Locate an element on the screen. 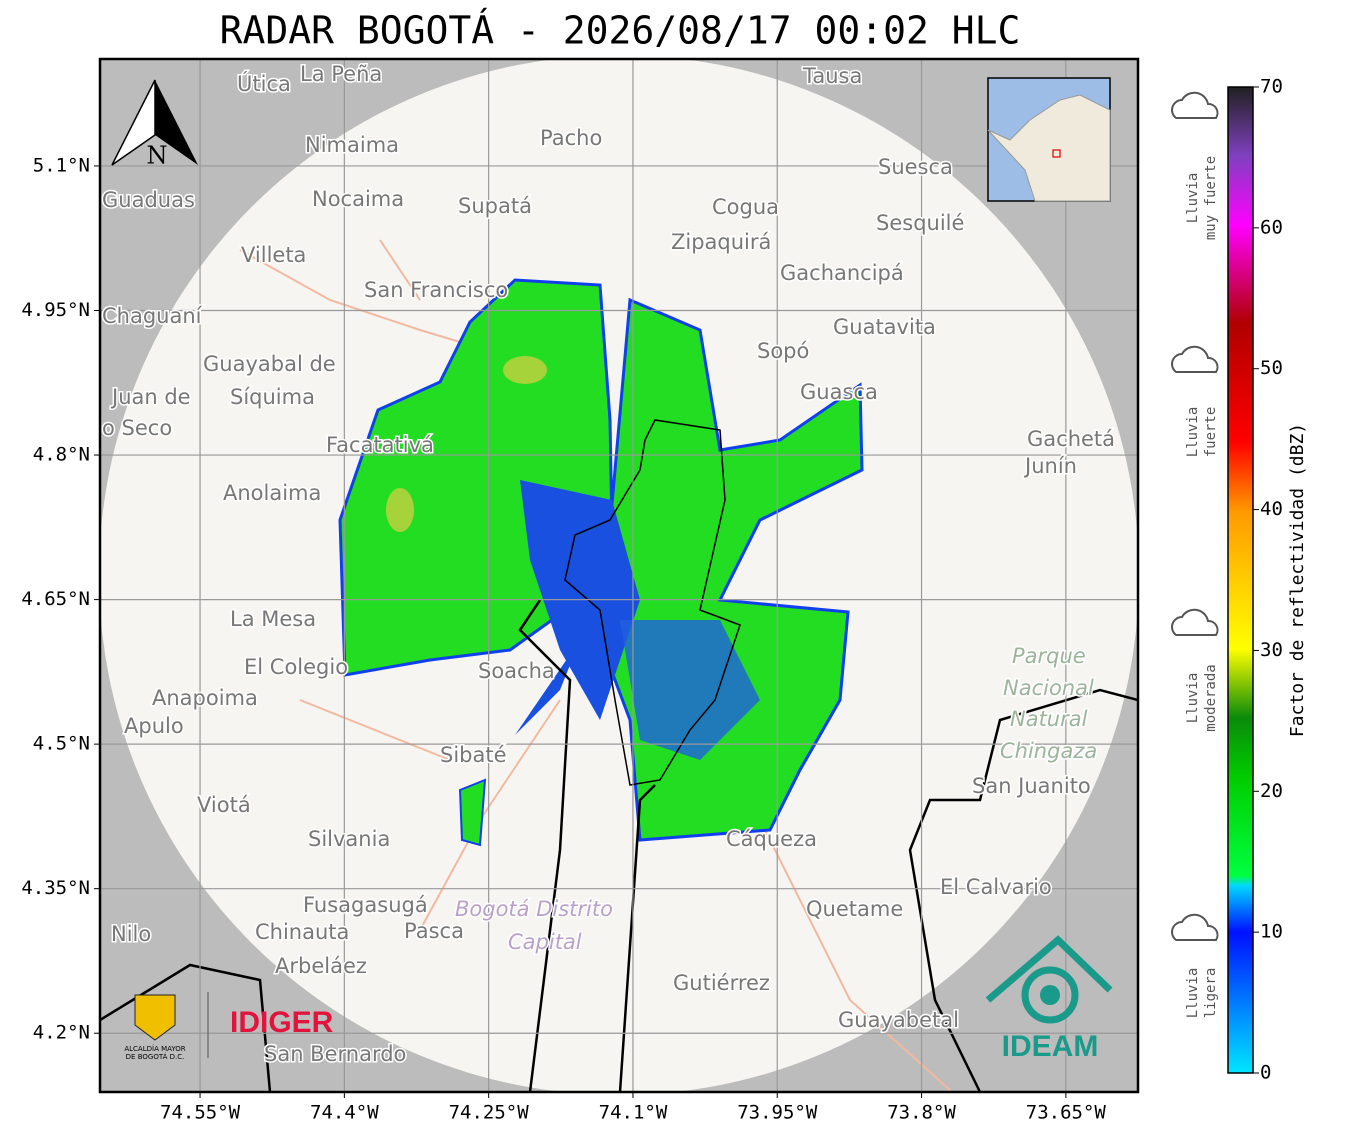 This screenshot has height=1143, width=1349. place-label: Silvania is located at coordinates (349, 839).